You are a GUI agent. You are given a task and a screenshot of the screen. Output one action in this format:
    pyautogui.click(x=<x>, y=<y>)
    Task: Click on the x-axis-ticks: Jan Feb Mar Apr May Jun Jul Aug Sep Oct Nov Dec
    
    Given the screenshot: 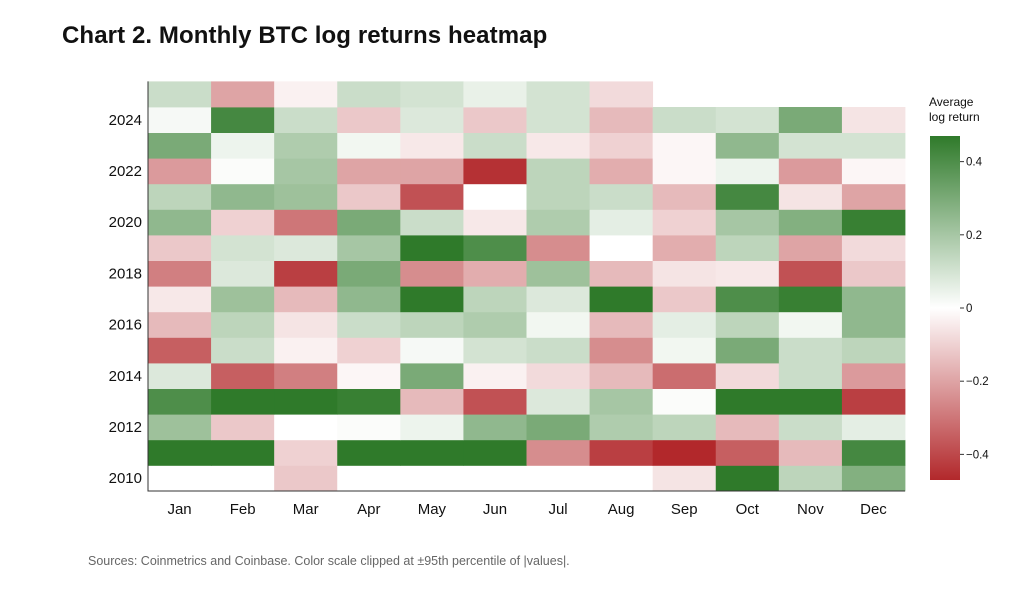 What is the action you would take?
    pyautogui.click(x=527, y=509)
    